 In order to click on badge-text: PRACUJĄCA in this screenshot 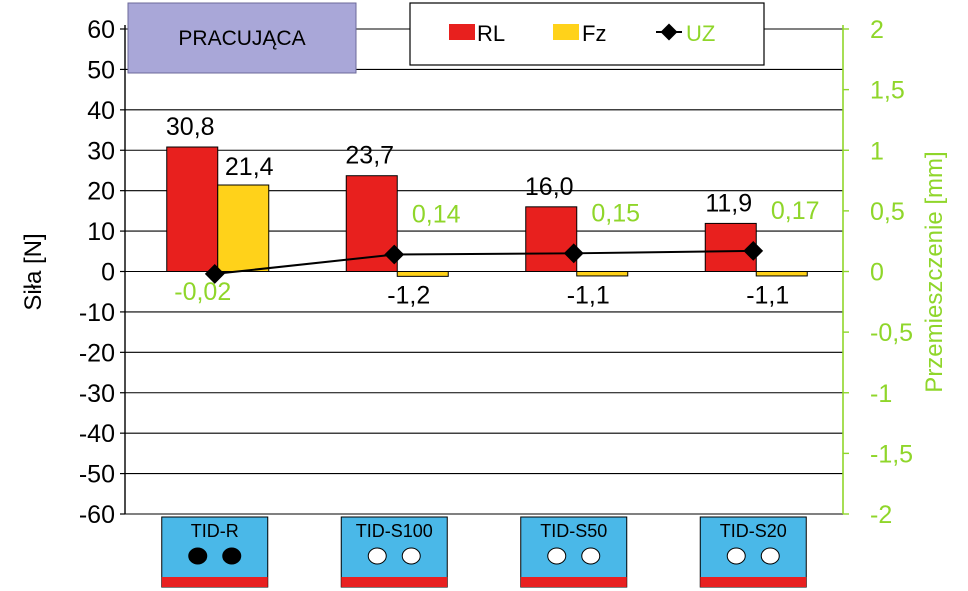, I will do `click(241, 38)`.